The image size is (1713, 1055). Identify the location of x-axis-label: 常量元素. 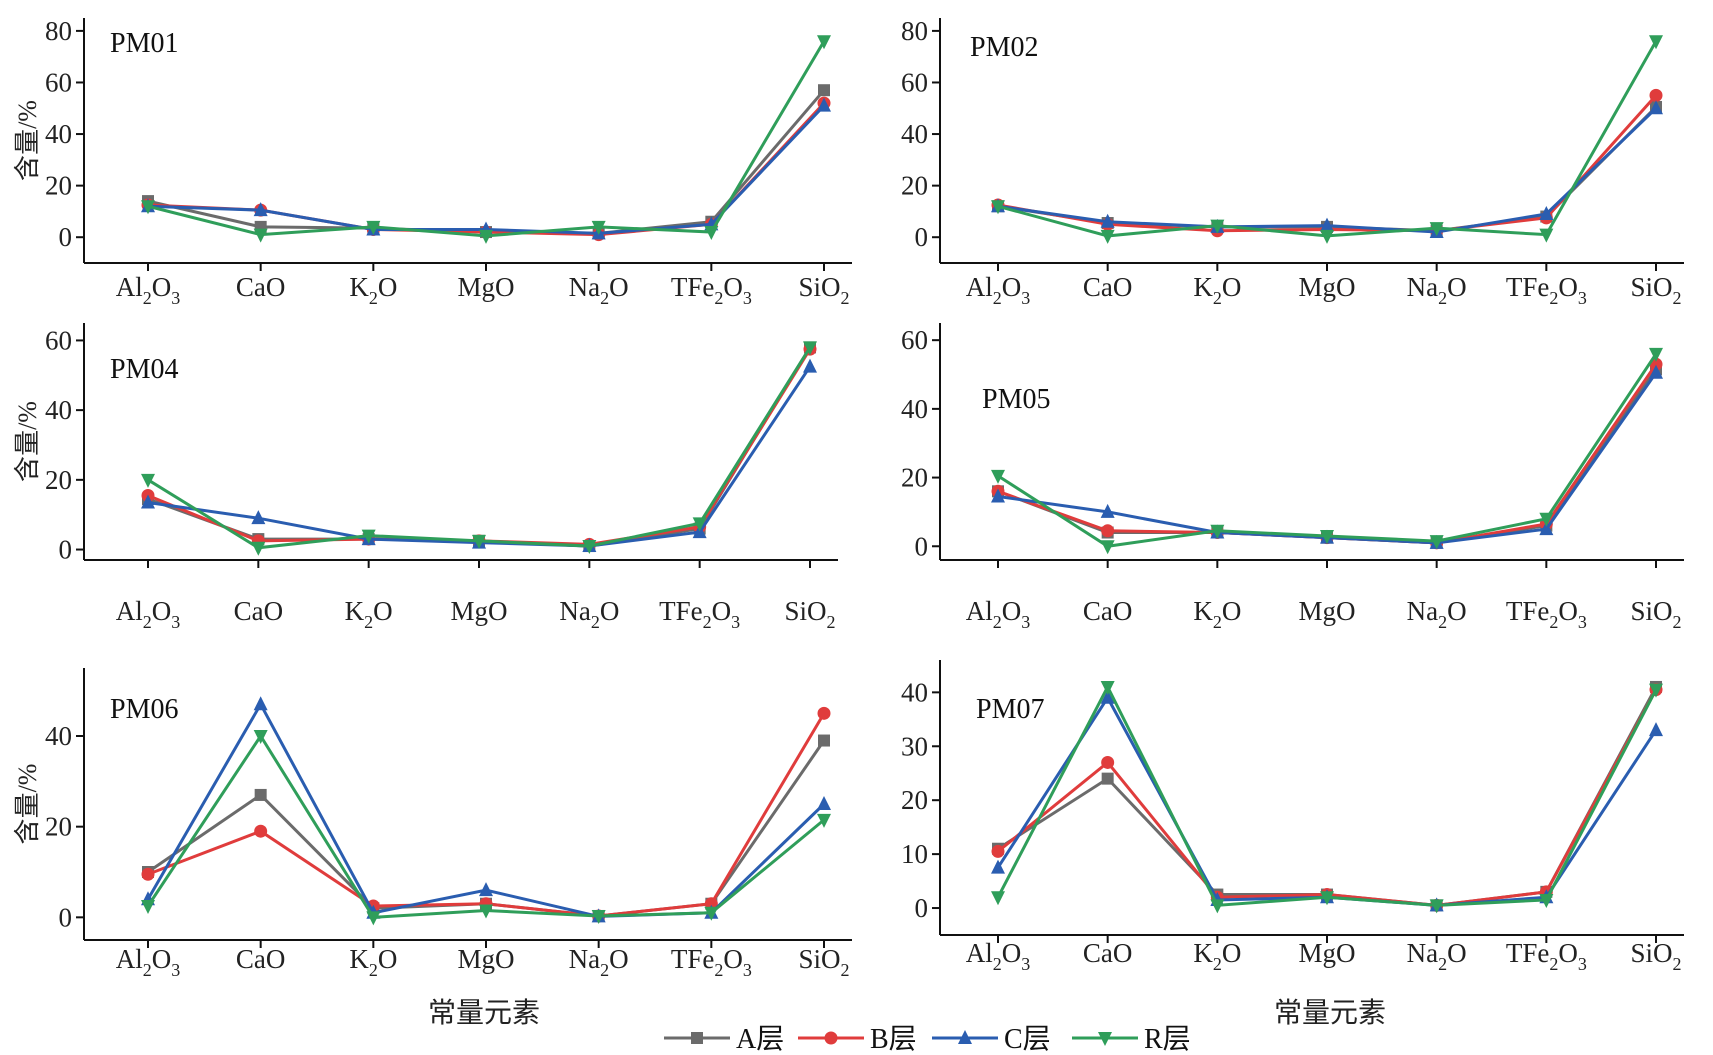
(1330, 1013).